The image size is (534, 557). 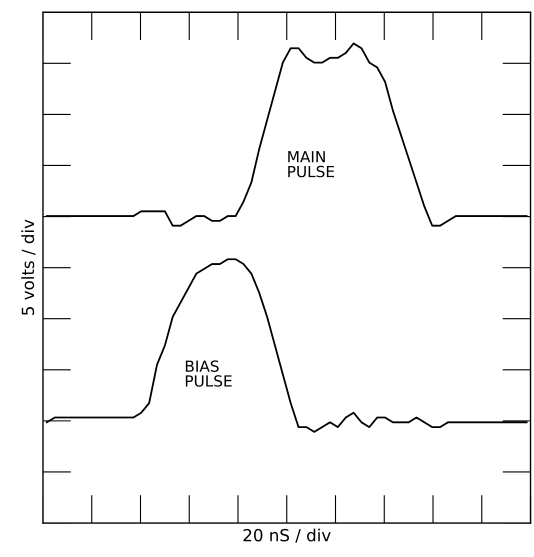 I want to click on series-label: MAIN PULSE, so click(x=311, y=164).